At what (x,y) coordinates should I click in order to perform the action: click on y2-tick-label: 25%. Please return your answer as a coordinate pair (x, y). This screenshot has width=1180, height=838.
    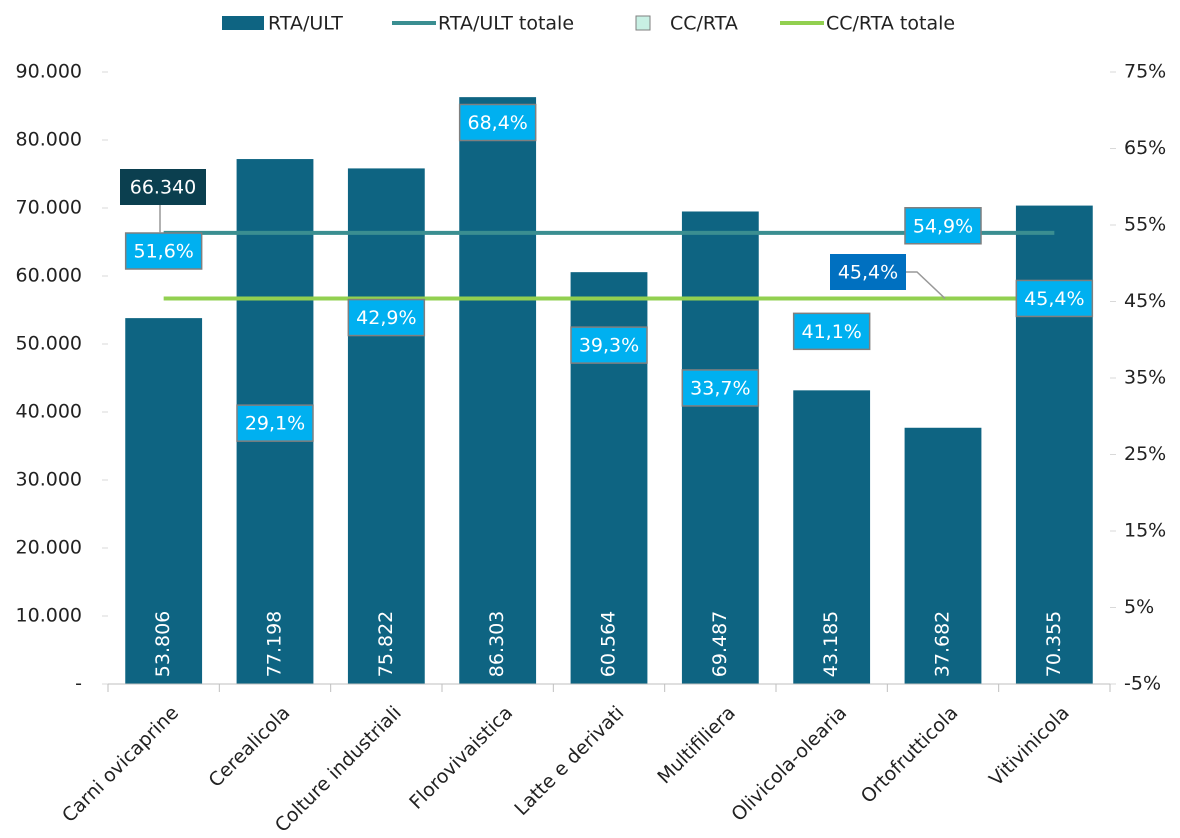
    Looking at the image, I should click on (1145, 454).